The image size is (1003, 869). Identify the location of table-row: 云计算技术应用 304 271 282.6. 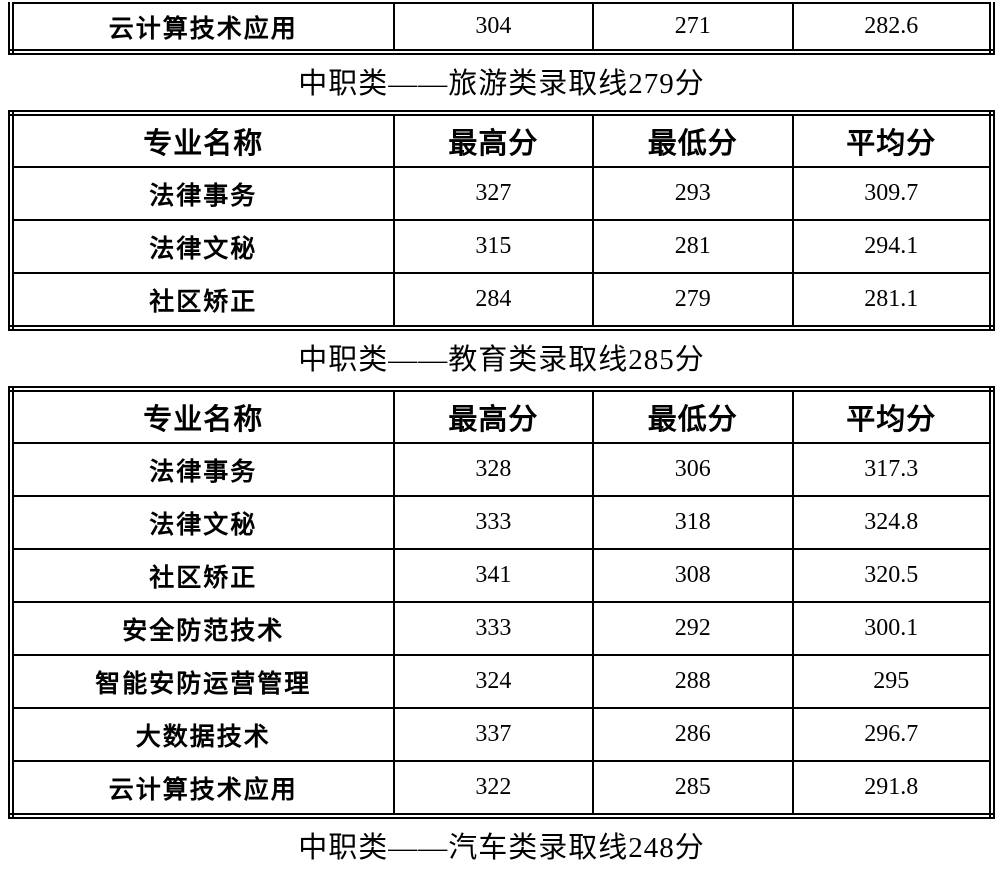
(502, 27).